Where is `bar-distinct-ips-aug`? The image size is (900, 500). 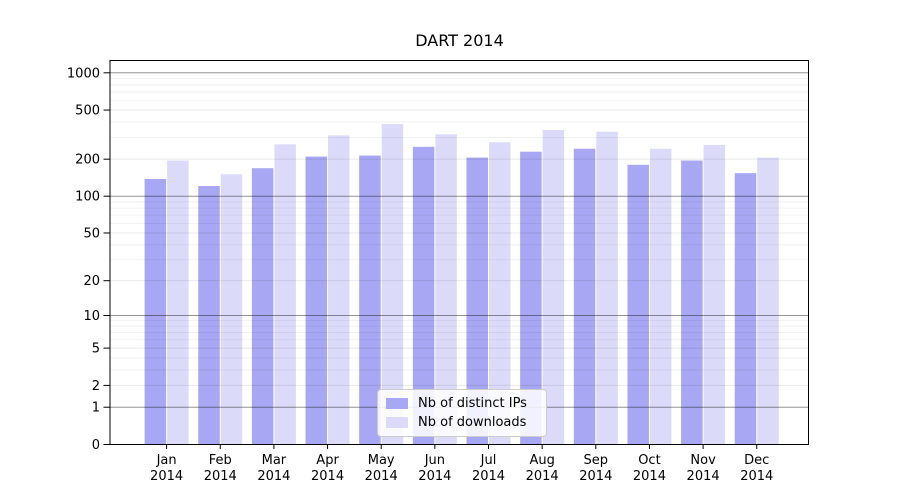
bar-distinct-ips-aug is located at coordinates (531, 298).